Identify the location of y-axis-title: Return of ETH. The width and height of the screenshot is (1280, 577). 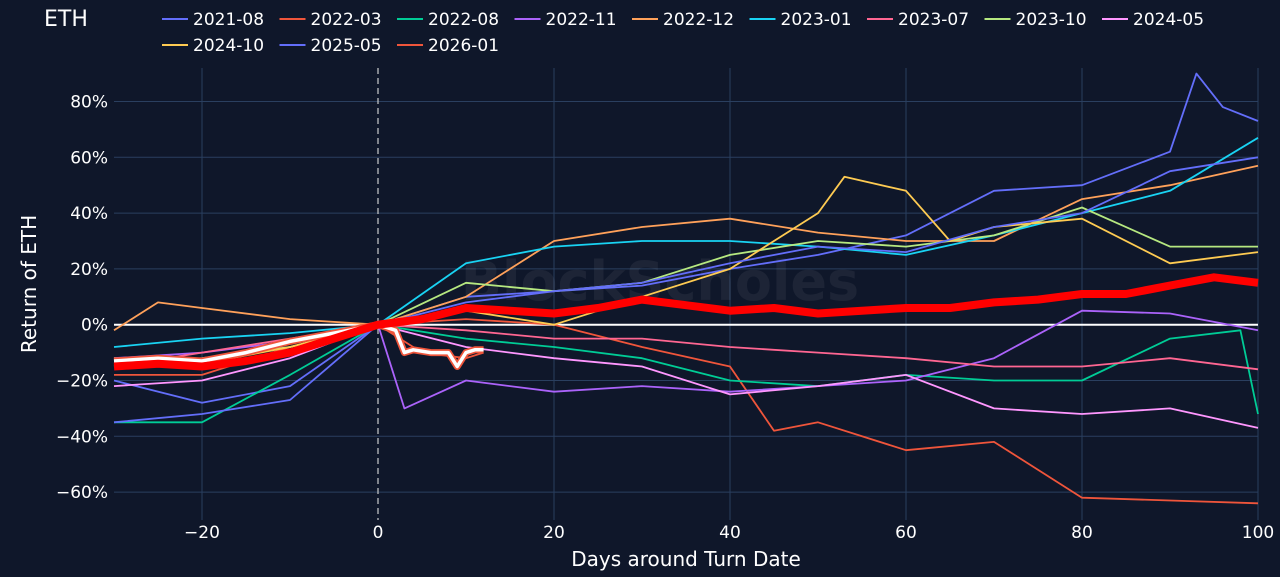
(29, 284).